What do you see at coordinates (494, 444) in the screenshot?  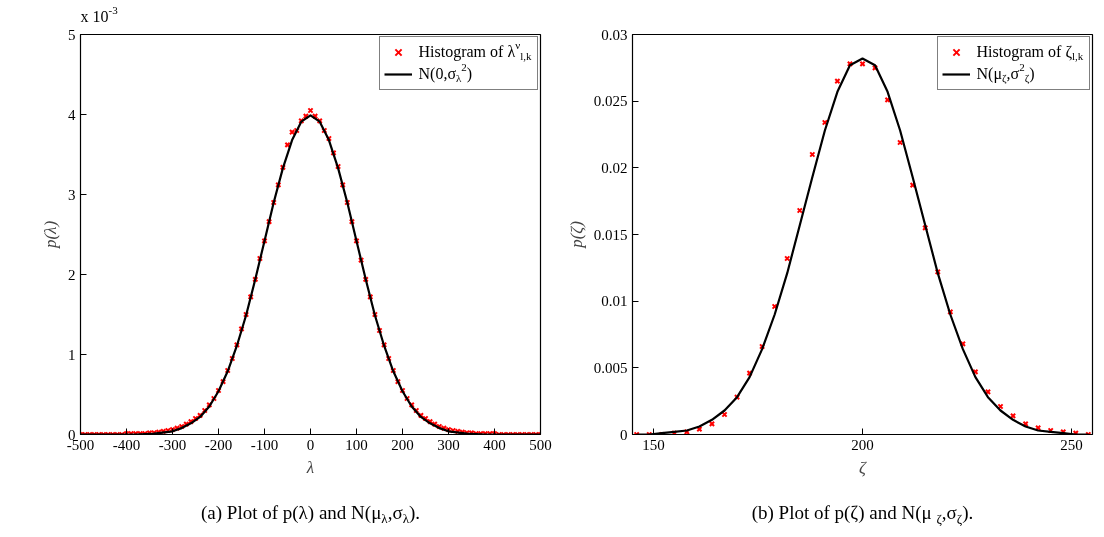 I see `x-tick-label: 400` at bounding box center [494, 444].